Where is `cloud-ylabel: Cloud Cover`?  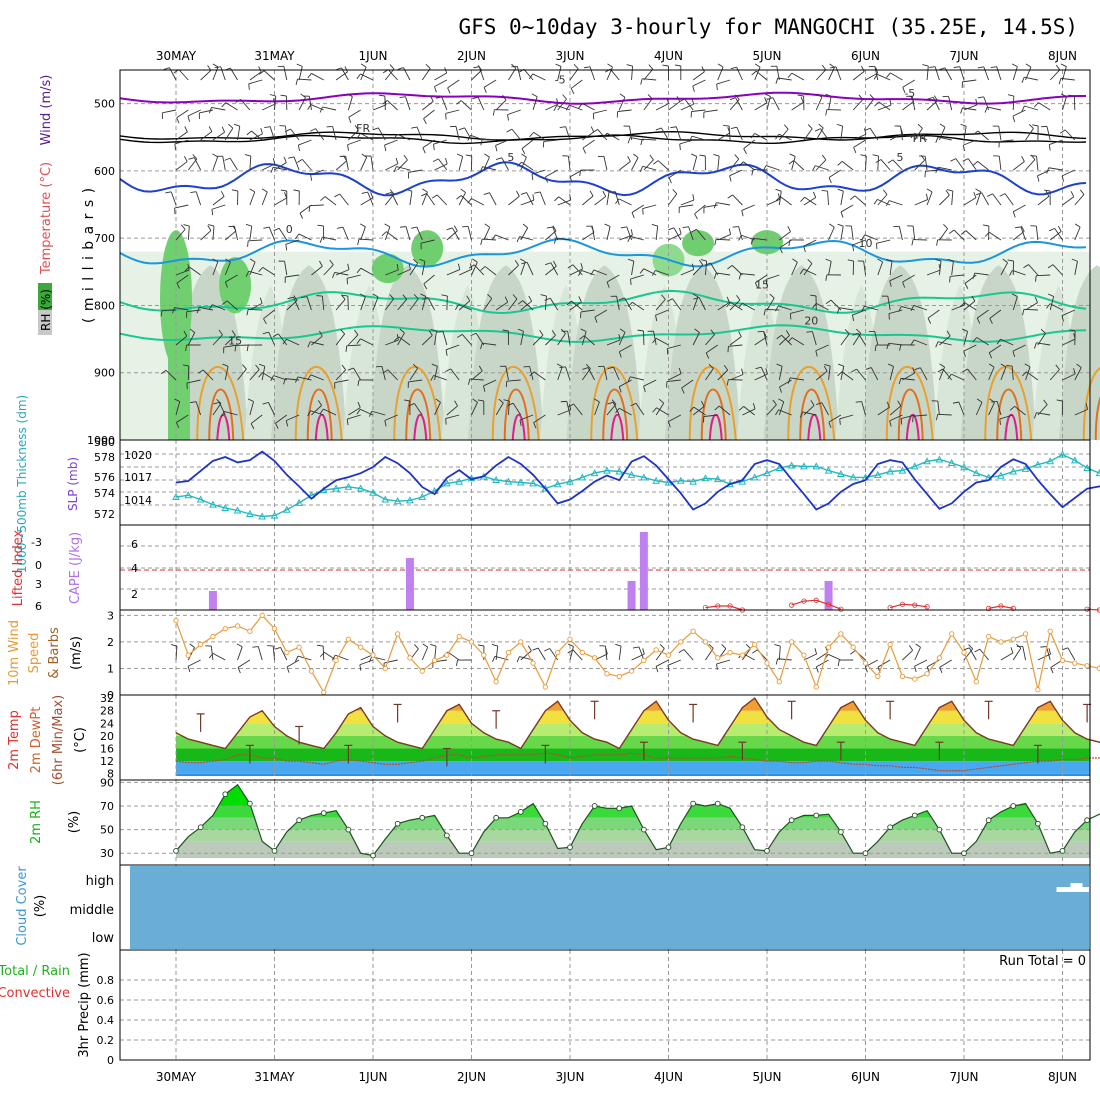 cloud-ylabel: Cloud Cover is located at coordinates (22, 906).